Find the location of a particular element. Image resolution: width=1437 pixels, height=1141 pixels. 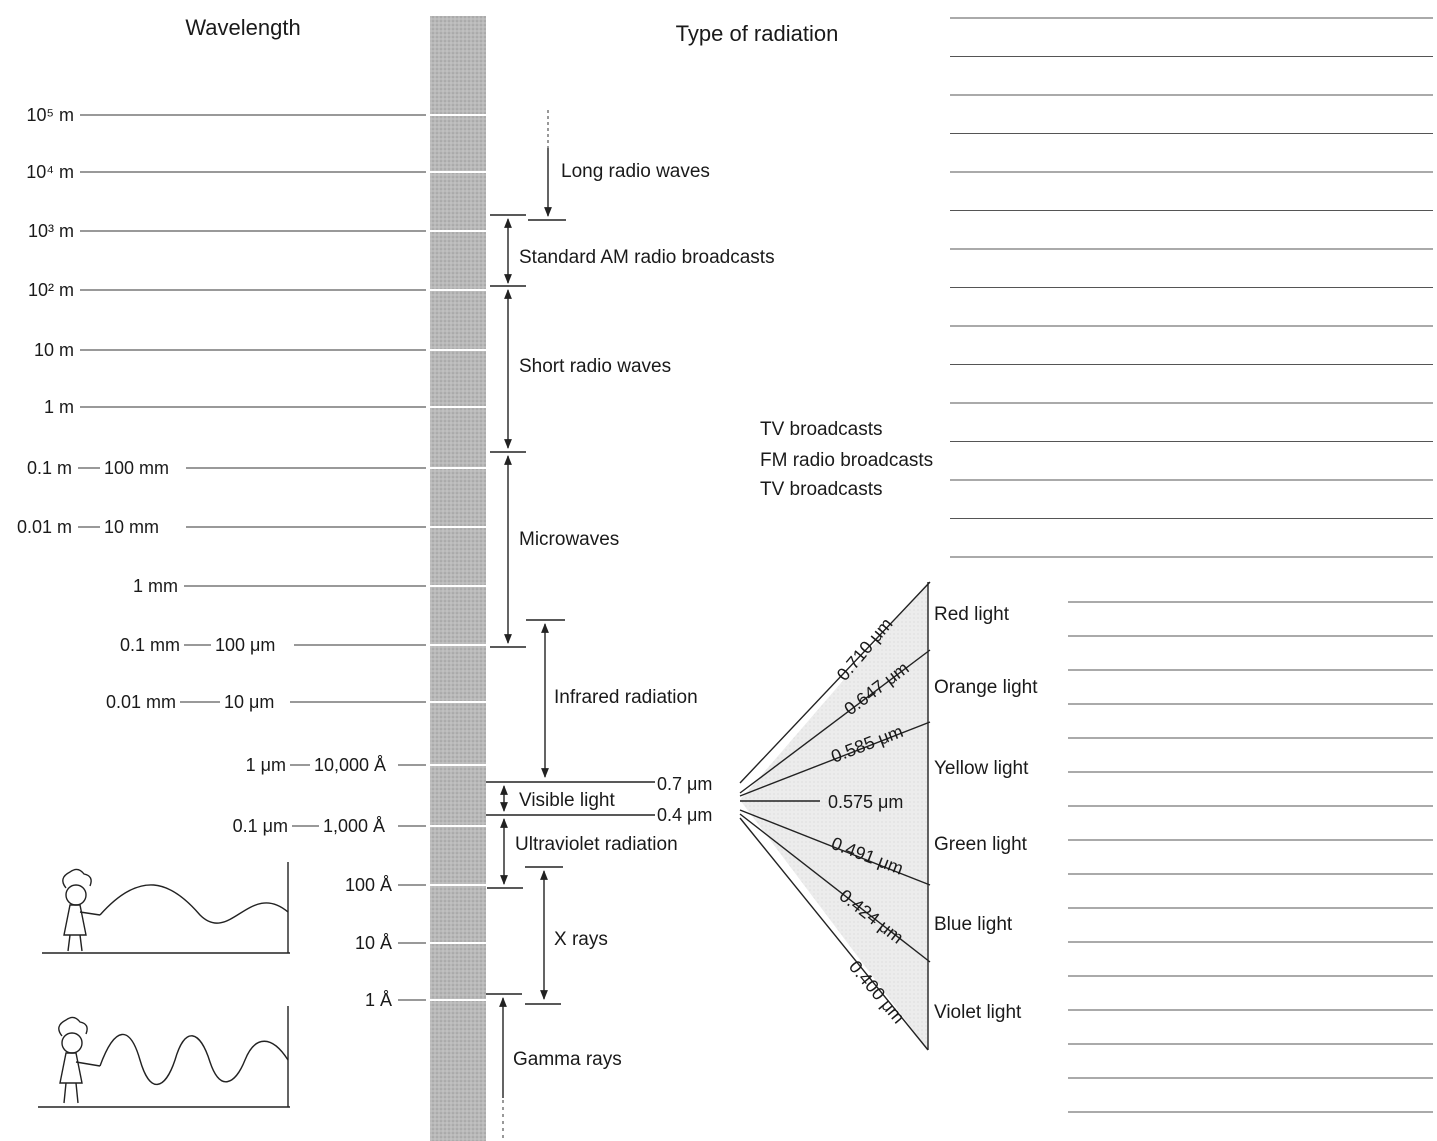

tick-label: 10 μm is located at coordinates (249, 702).